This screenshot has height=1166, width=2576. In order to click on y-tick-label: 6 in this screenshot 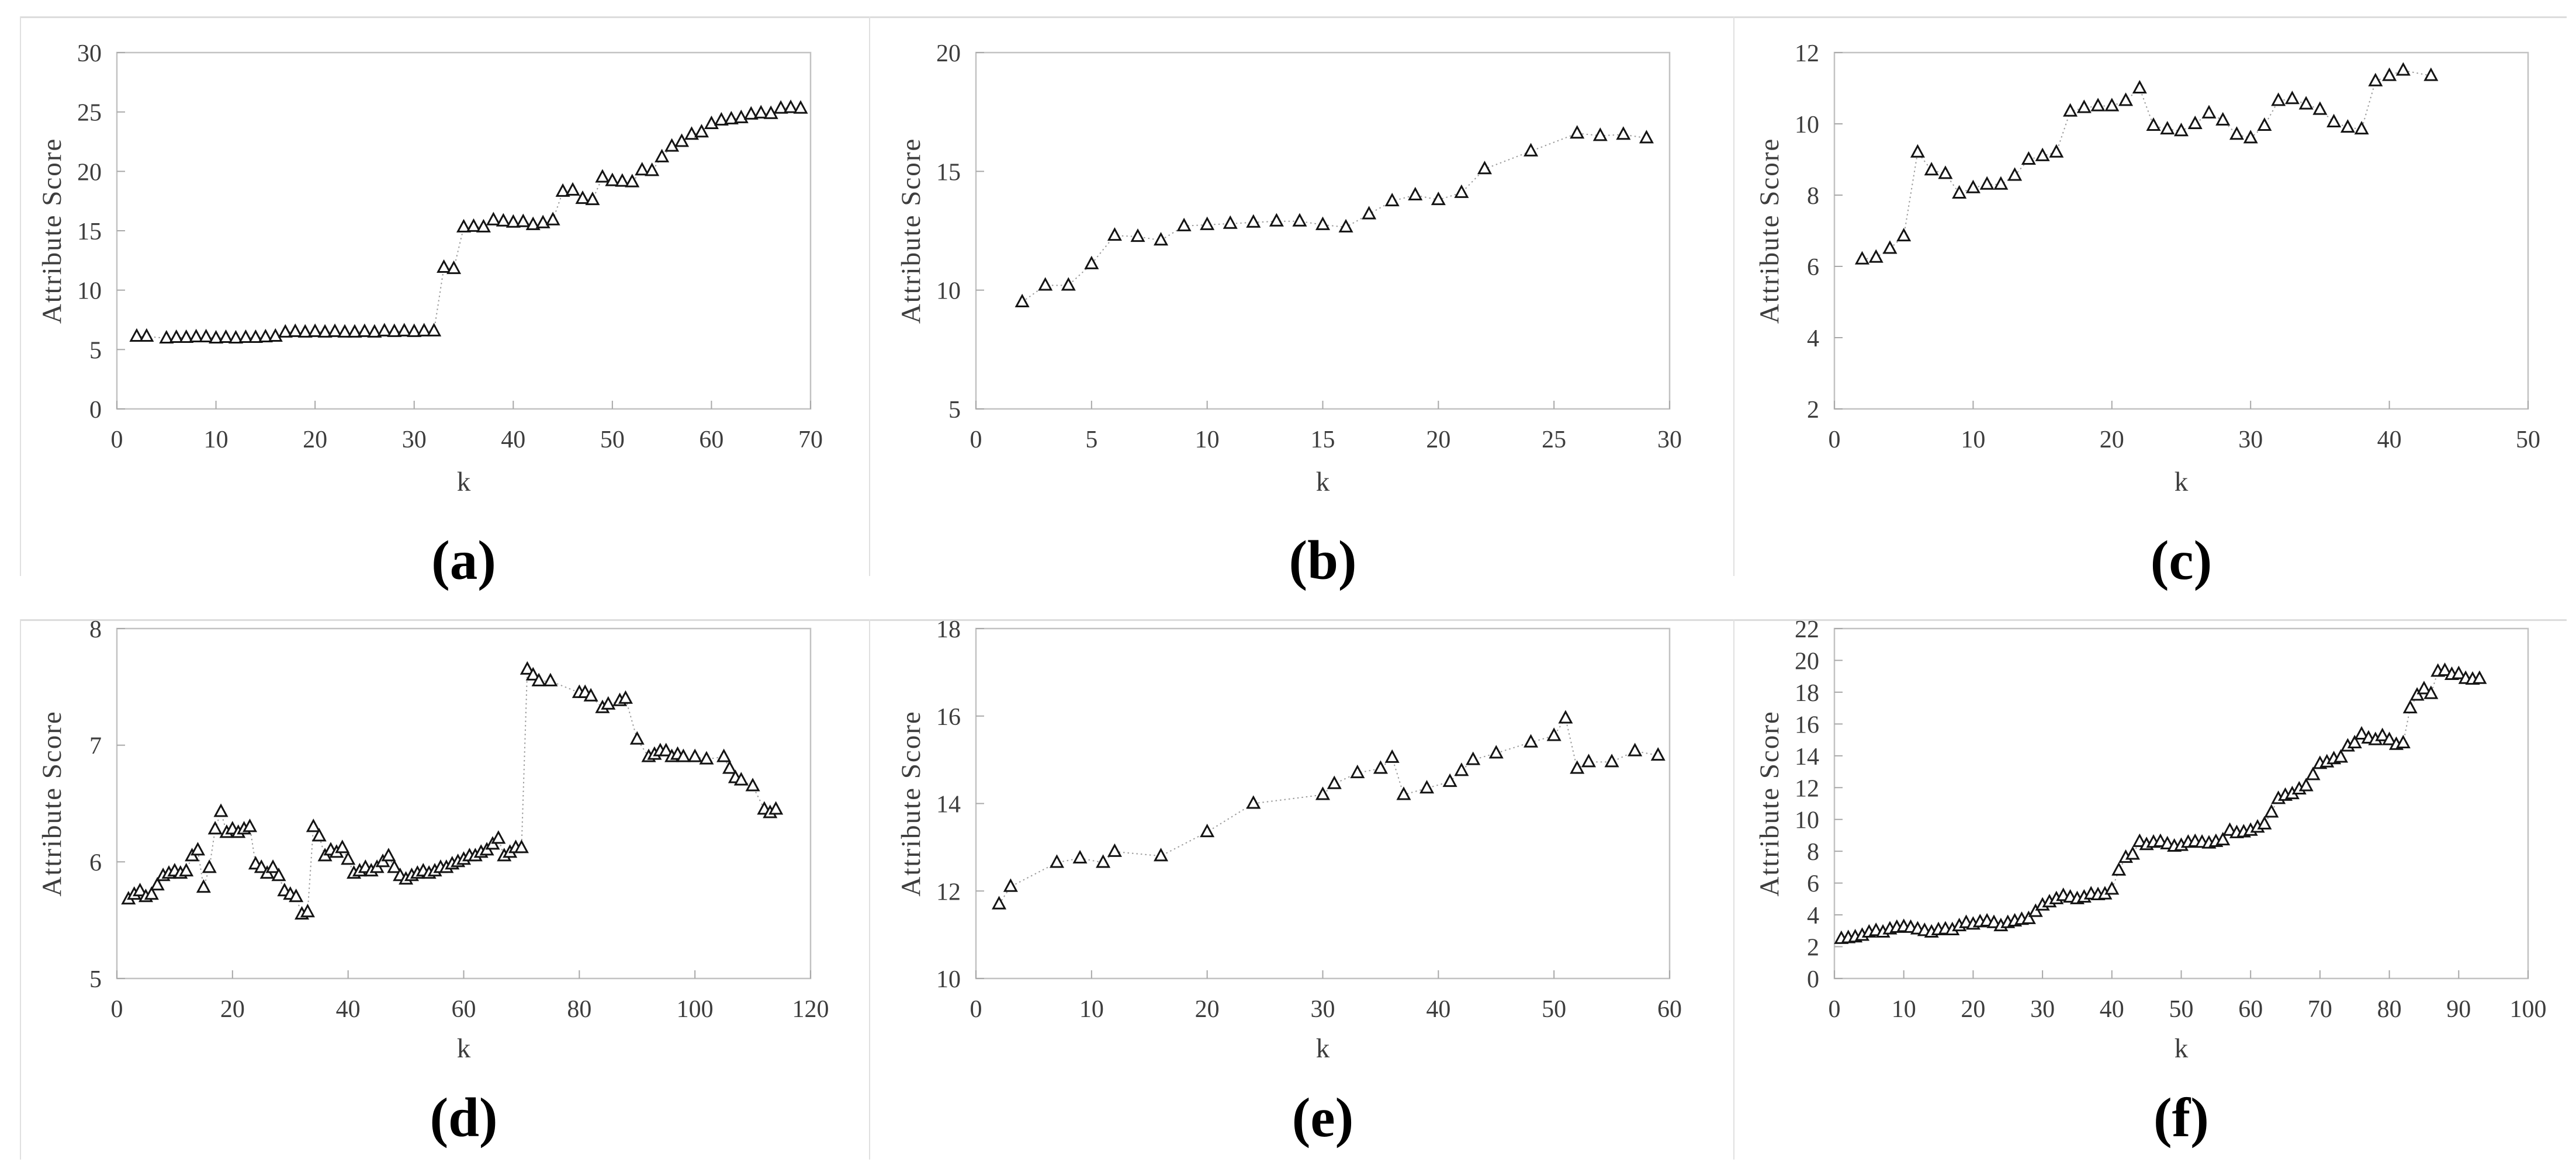, I will do `click(1813, 884)`.